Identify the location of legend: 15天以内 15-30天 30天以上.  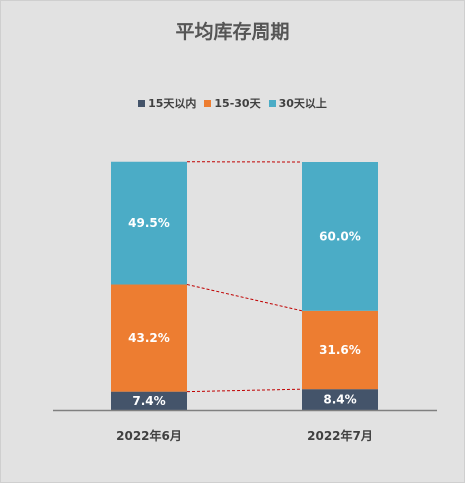
(232, 103).